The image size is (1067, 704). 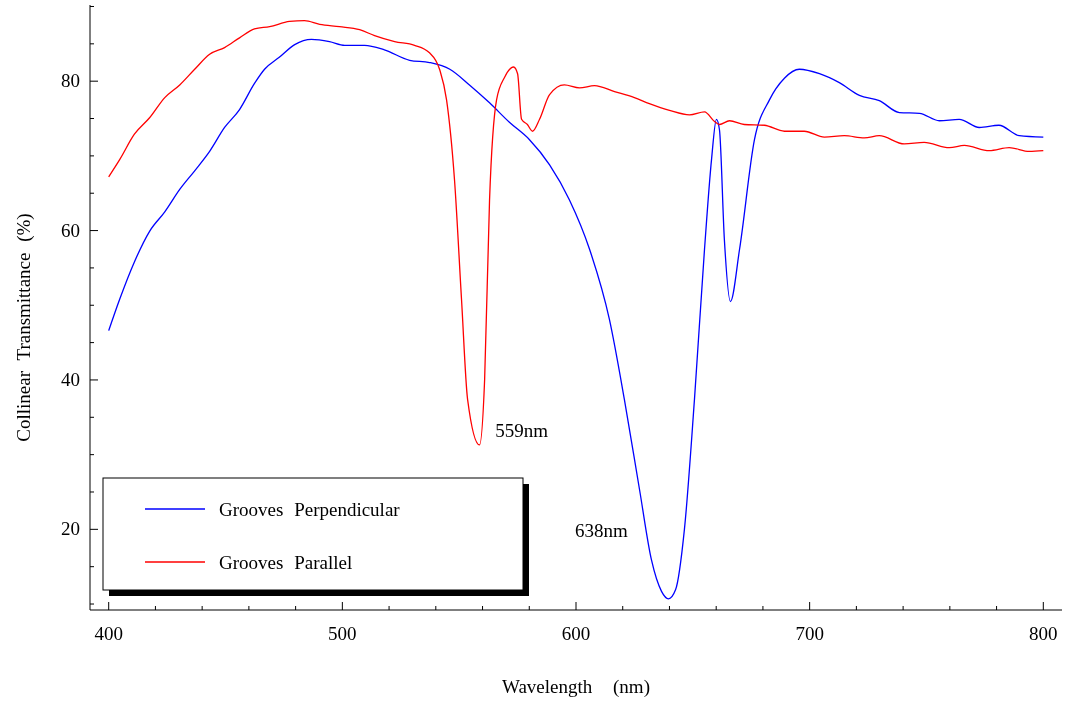 What do you see at coordinates (576, 687) in the screenshot?
I see `x-axis-title: Wavelength (nm)` at bounding box center [576, 687].